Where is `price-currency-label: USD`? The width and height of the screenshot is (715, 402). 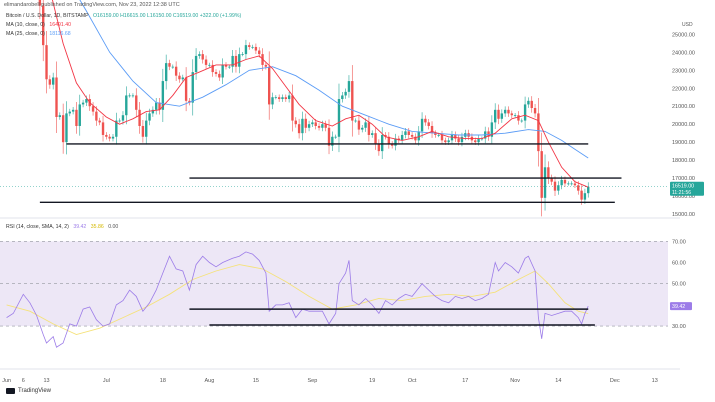
price-currency-label: USD is located at coordinates (687, 25).